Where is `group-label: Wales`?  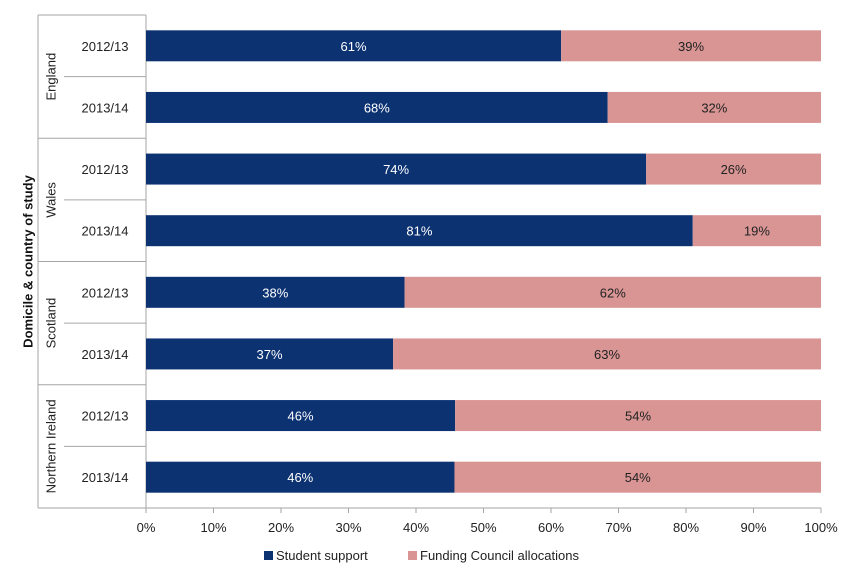
group-label: Wales is located at coordinates (51, 200).